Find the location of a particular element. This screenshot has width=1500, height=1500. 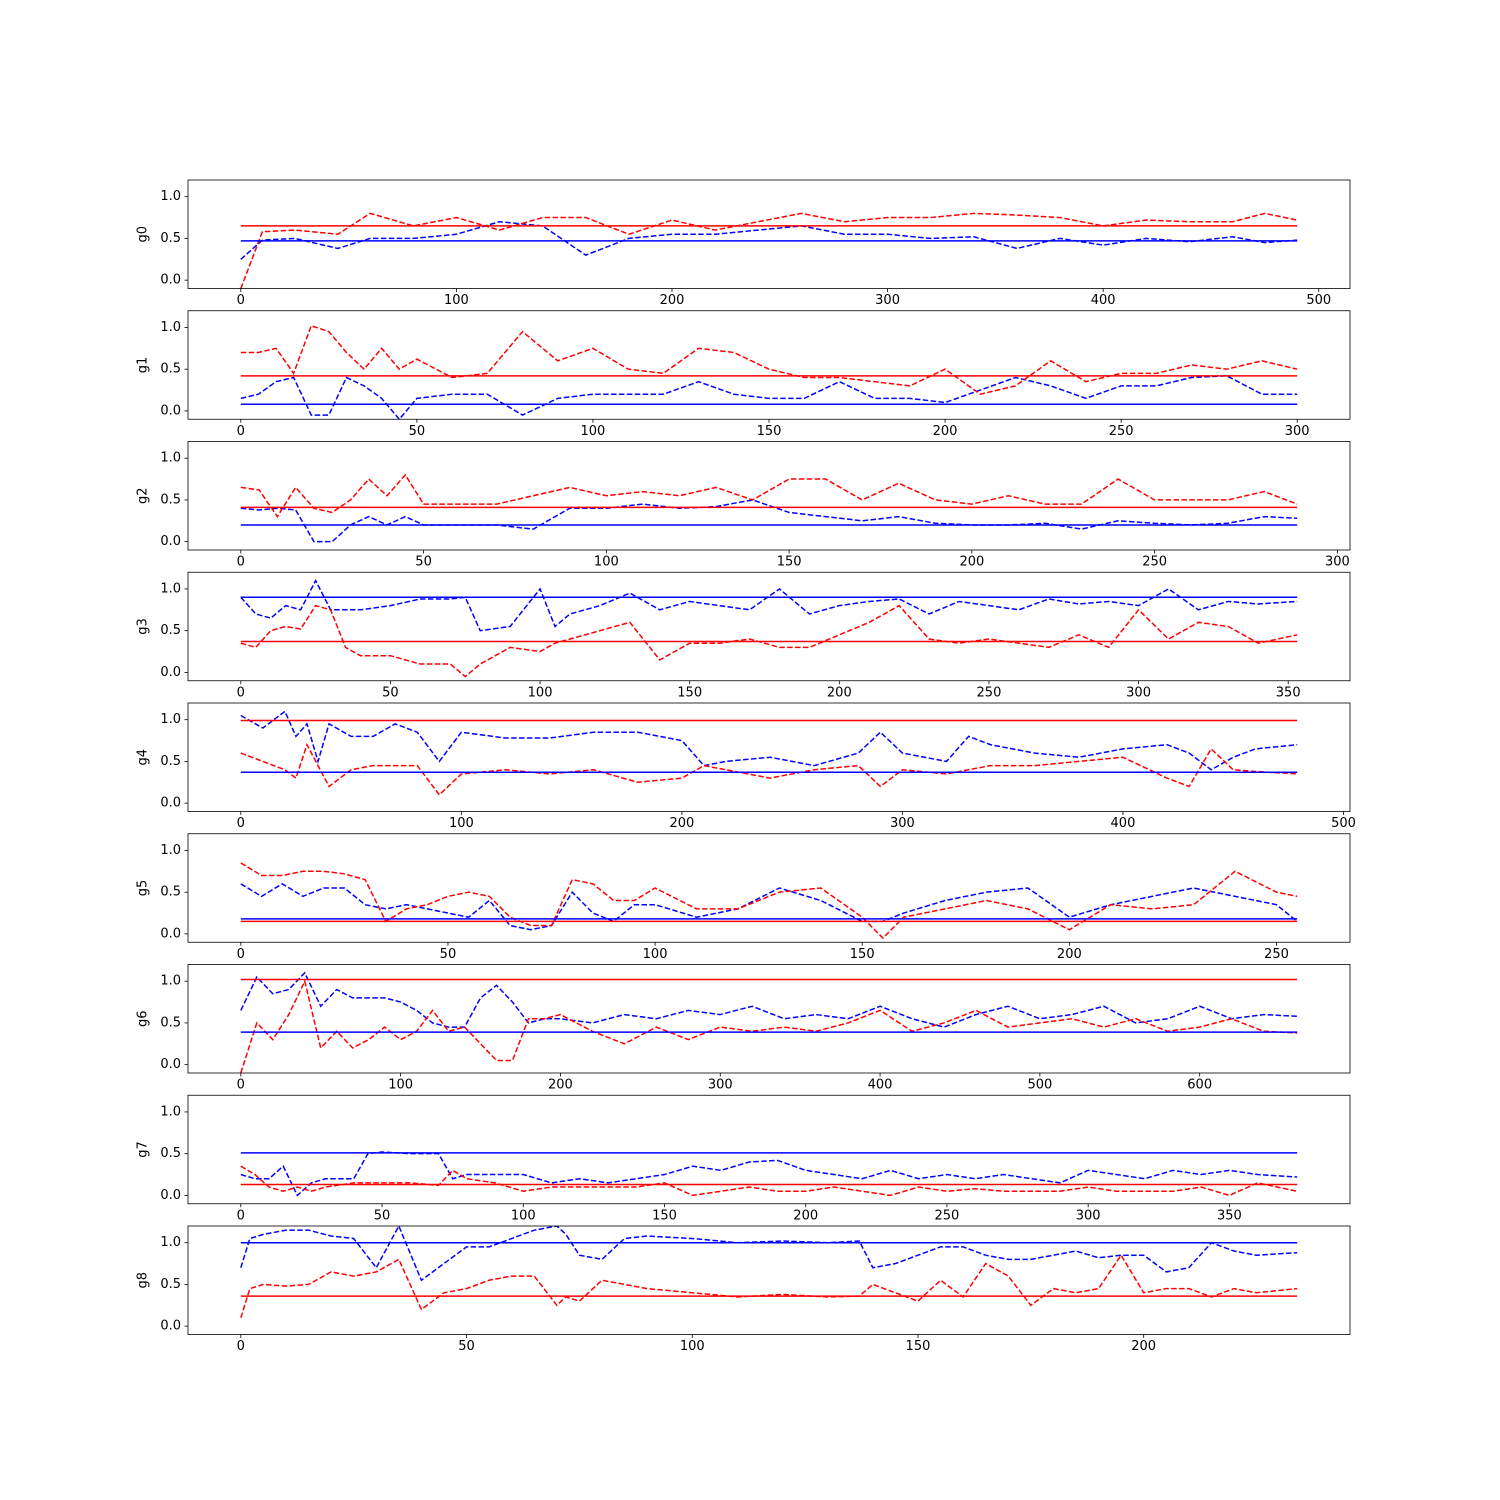

subplot: 0 100 200 300 400 500 0.0 0.5 1.0 g4 is located at coordinates (746, 766).